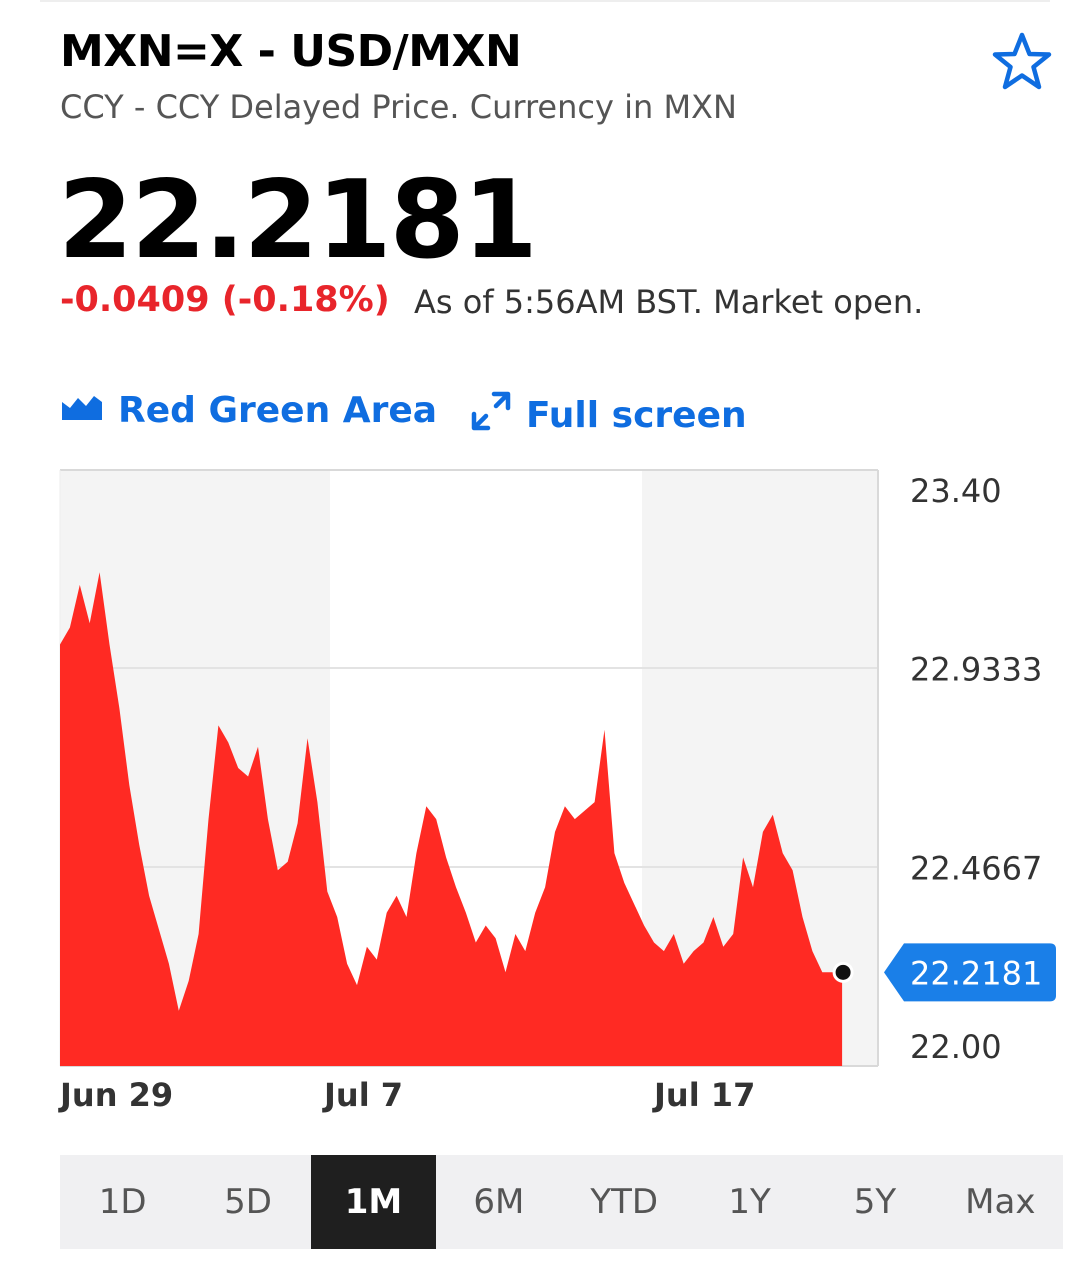 The image size is (1090, 1280). I want to click on range-1d-button: 1D, so click(122, 1202).